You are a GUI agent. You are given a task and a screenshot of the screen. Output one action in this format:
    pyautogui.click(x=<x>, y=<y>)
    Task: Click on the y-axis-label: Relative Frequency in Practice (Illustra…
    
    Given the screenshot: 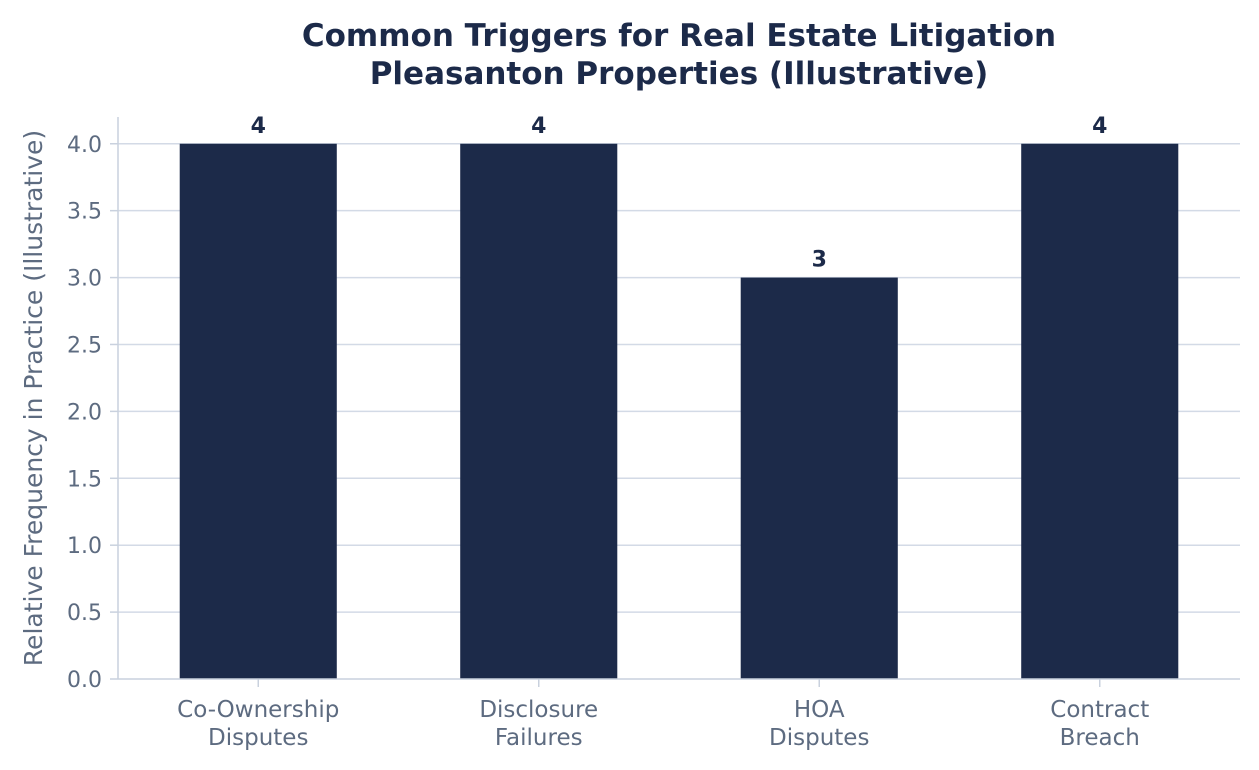 What is the action you would take?
    pyautogui.click(x=33, y=398)
    